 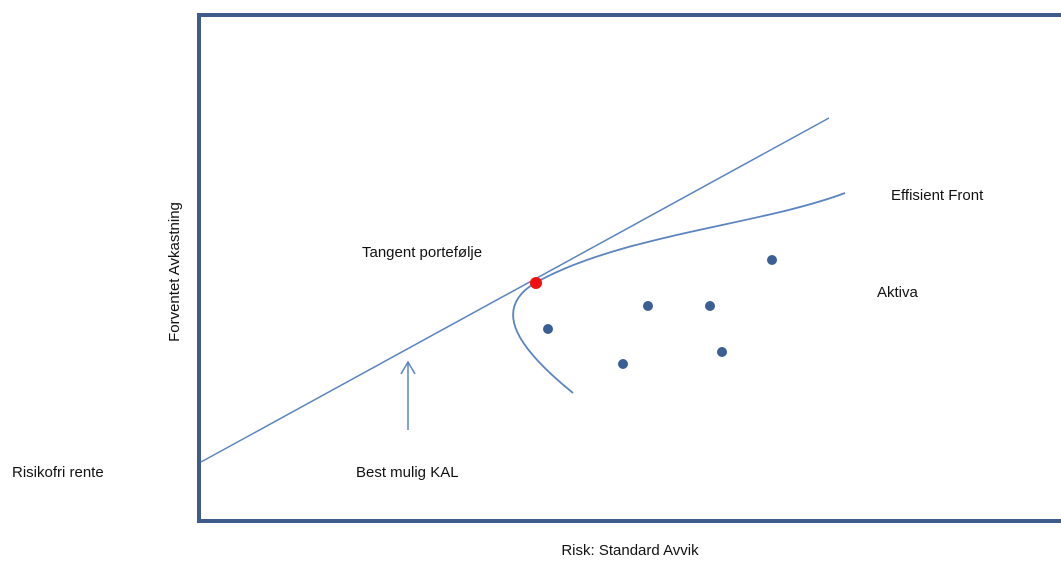 I want to click on y-axis-label: Forventet Avkastning, so click(x=174, y=272).